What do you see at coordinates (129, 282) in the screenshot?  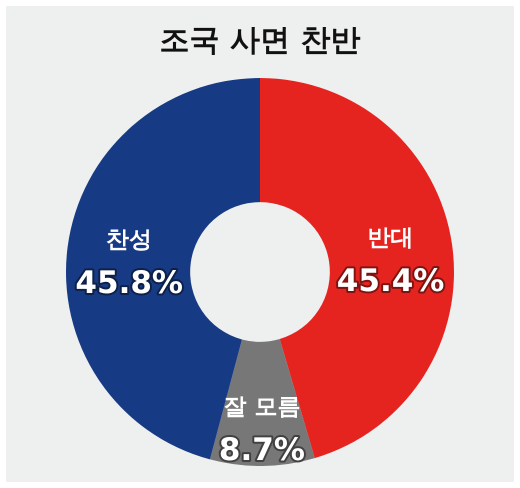 I see `data-label: 45.8%` at bounding box center [129, 282].